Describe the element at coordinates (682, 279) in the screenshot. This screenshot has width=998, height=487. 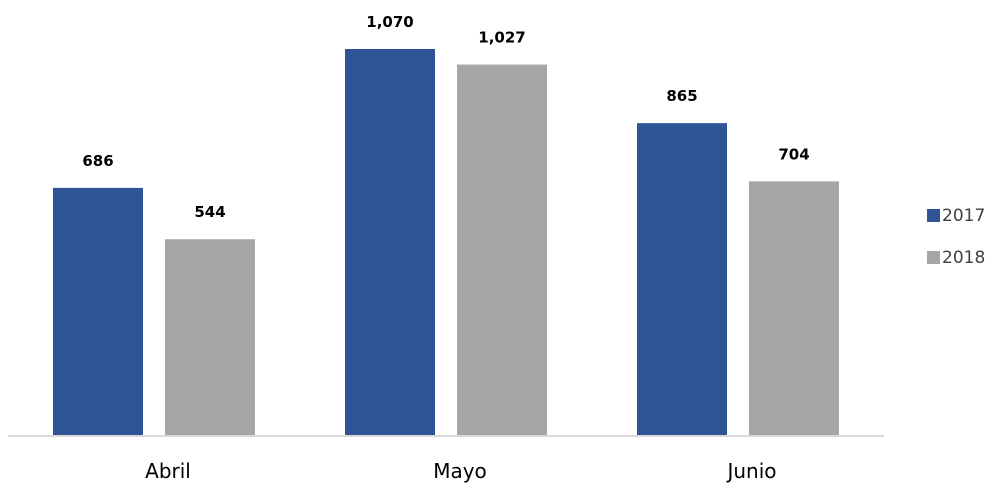
I see `bar-junio-2017` at that location.